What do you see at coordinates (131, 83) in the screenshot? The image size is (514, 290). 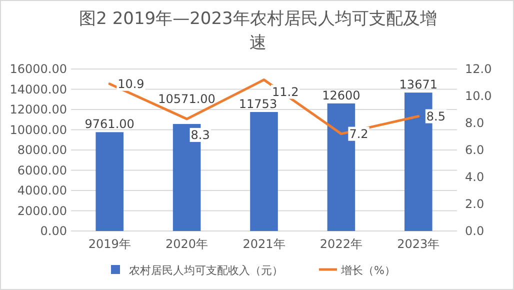 I see `data-label: 10.9` at bounding box center [131, 83].